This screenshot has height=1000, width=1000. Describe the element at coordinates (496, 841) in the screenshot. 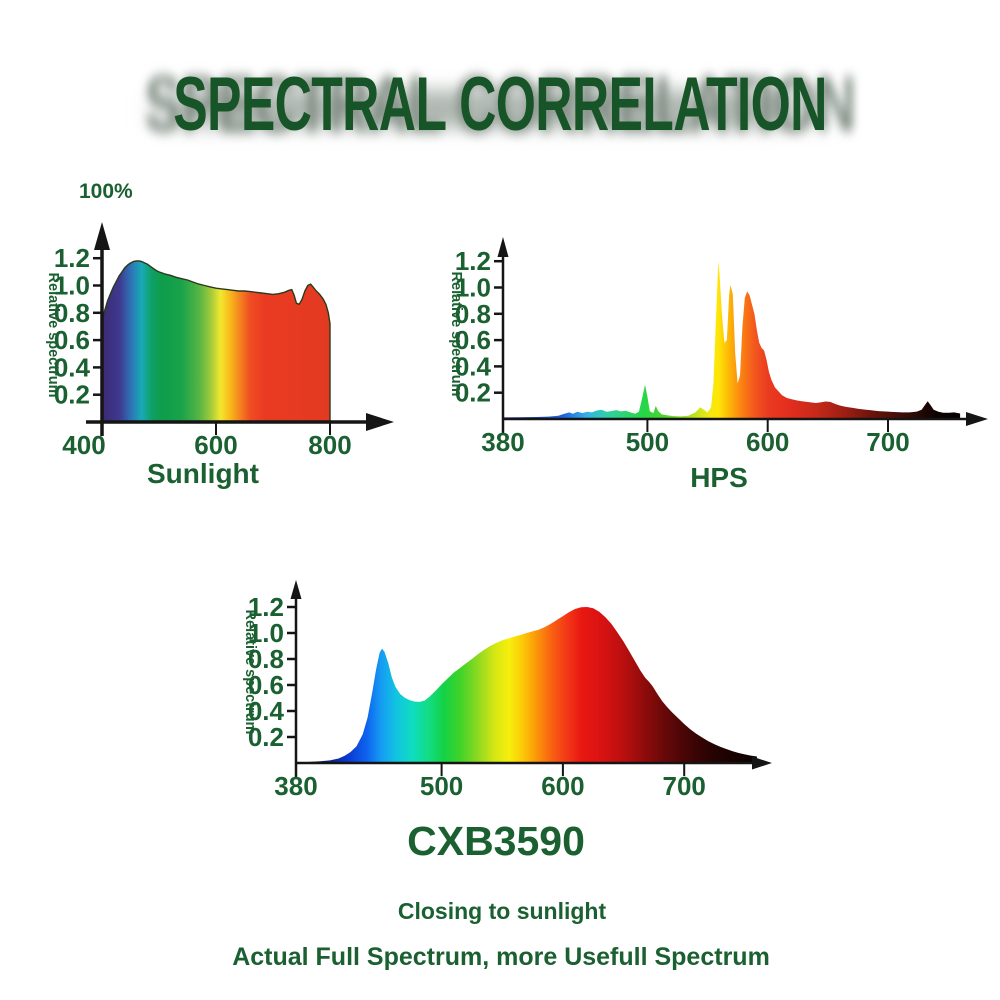

I see `cxb3590-chart-caption: CXB3590` at that location.